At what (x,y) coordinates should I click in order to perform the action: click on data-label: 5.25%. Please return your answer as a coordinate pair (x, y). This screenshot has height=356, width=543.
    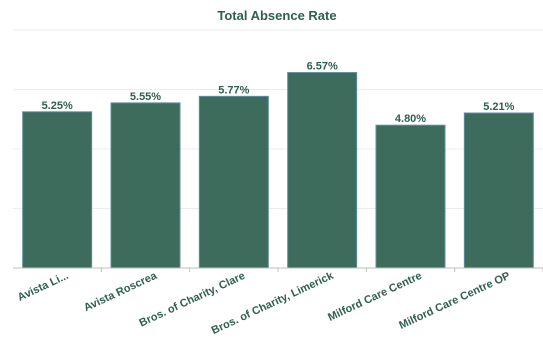
    Looking at the image, I should click on (57, 106).